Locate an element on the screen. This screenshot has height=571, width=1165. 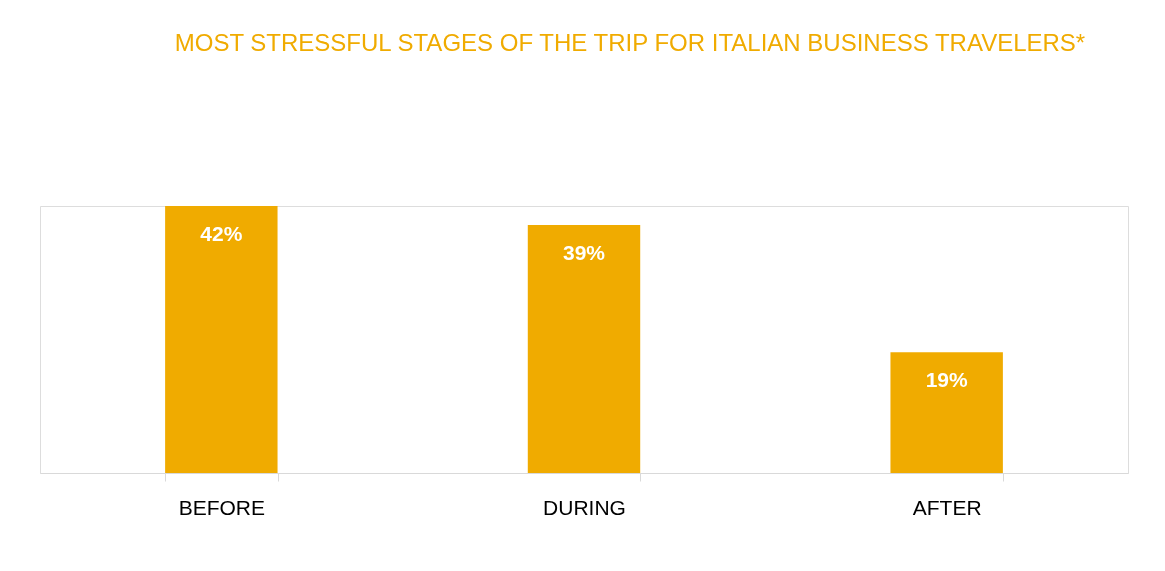
data-label: 19% is located at coordinates (947, 380).